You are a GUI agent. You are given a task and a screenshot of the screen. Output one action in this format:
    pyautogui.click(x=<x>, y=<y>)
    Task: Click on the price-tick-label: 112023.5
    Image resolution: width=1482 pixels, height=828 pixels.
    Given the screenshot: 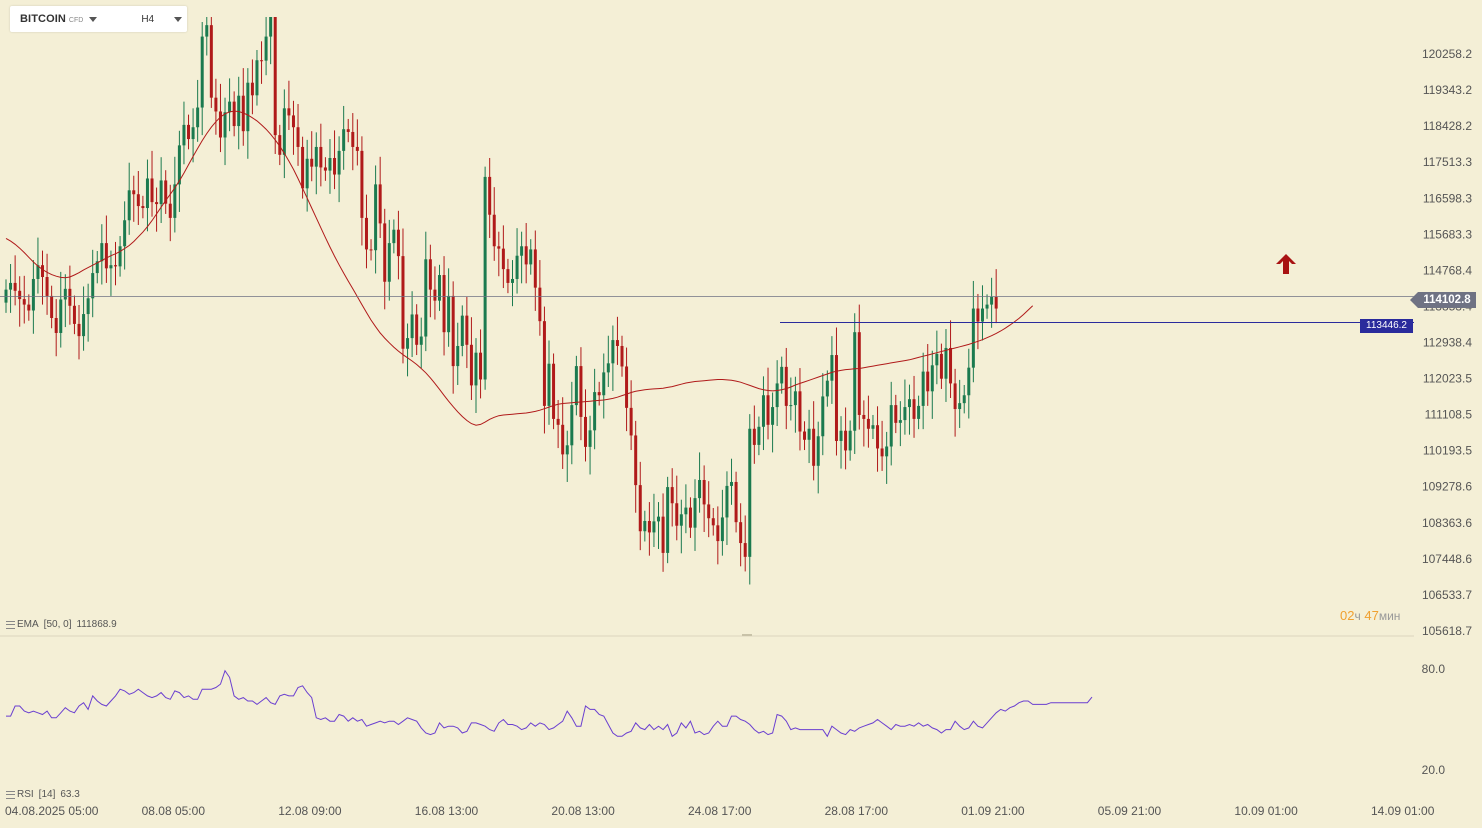 What is the action you would take?
    pyautogui.click(x=1447, y=379)
    